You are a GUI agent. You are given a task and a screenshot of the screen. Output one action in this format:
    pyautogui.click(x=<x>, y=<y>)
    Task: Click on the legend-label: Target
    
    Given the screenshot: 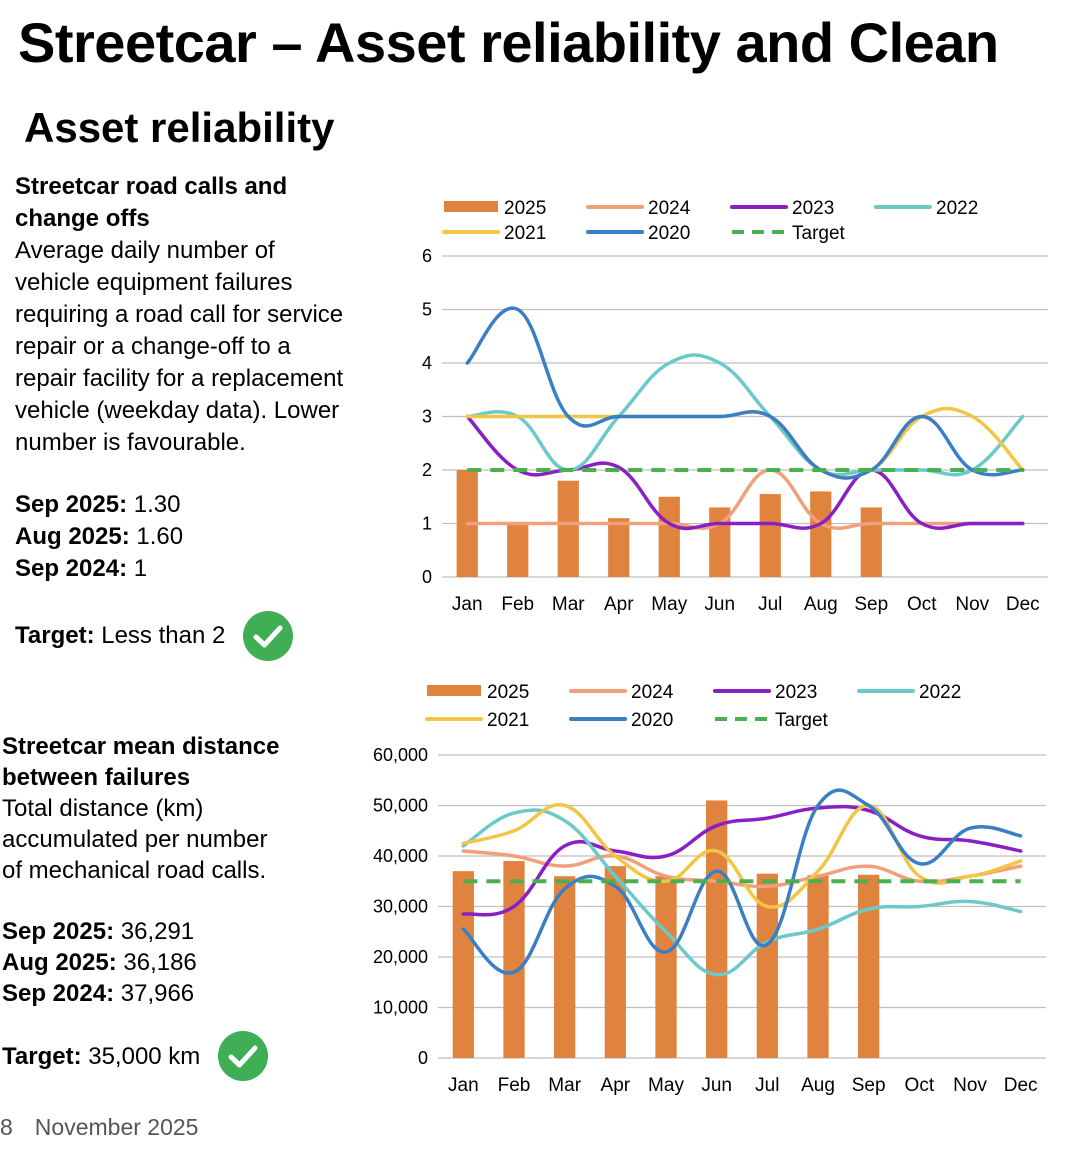 What is the action you would take?
    pyautogui.click(x=802, y=720)
    